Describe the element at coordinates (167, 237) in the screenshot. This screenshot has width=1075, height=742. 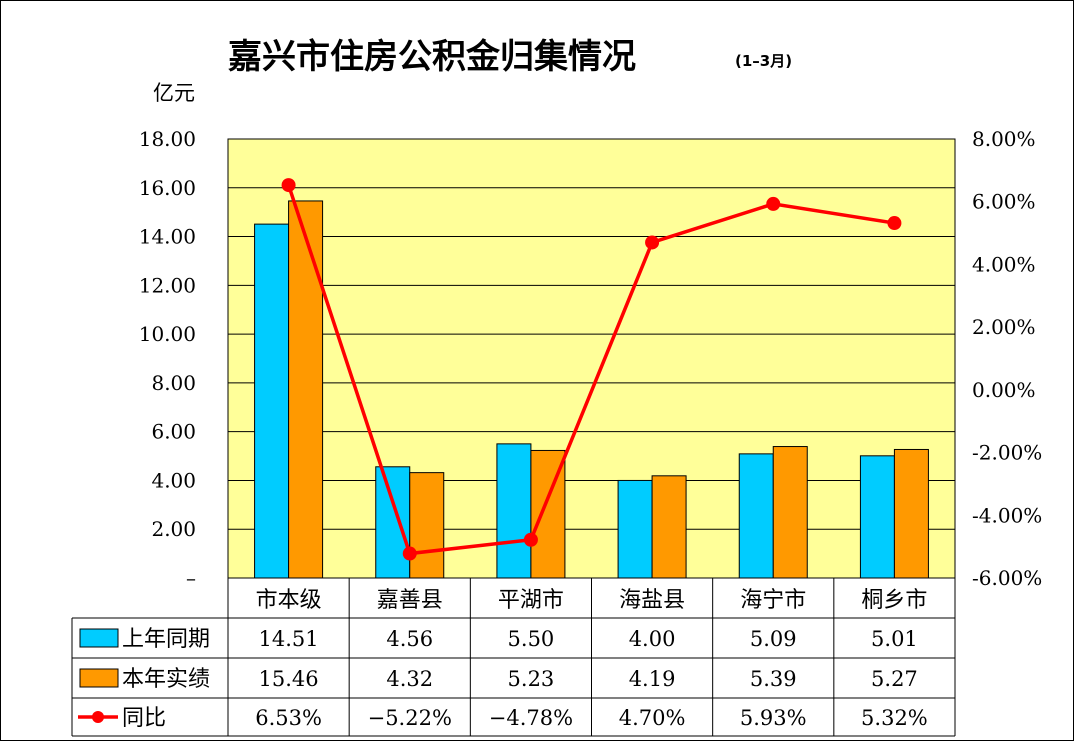
I see `left-tick-label: 14.00` at that location.